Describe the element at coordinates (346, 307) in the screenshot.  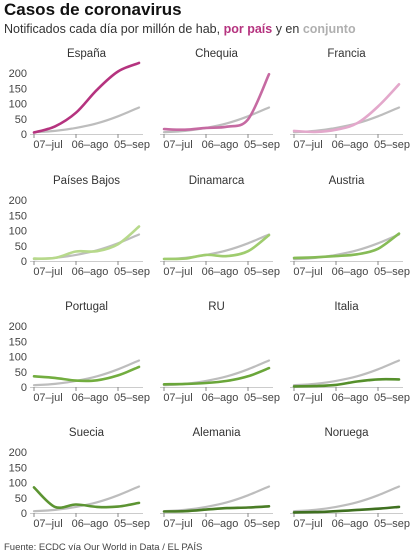
I see `panel-title: Italia` at that location.